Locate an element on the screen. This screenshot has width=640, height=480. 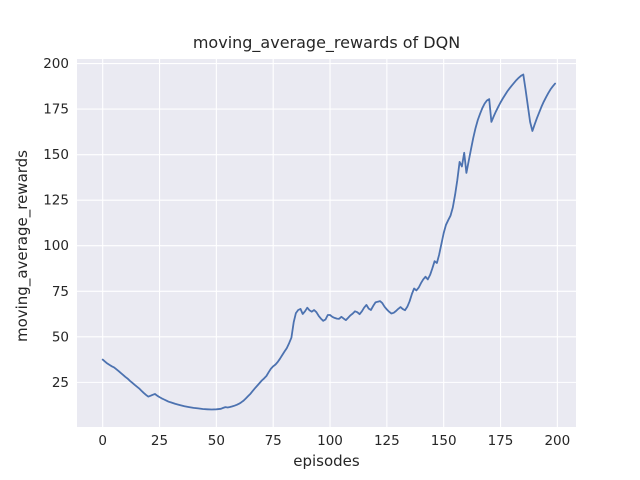
x-tick-label: 25 is located at coordinates (159, 441).